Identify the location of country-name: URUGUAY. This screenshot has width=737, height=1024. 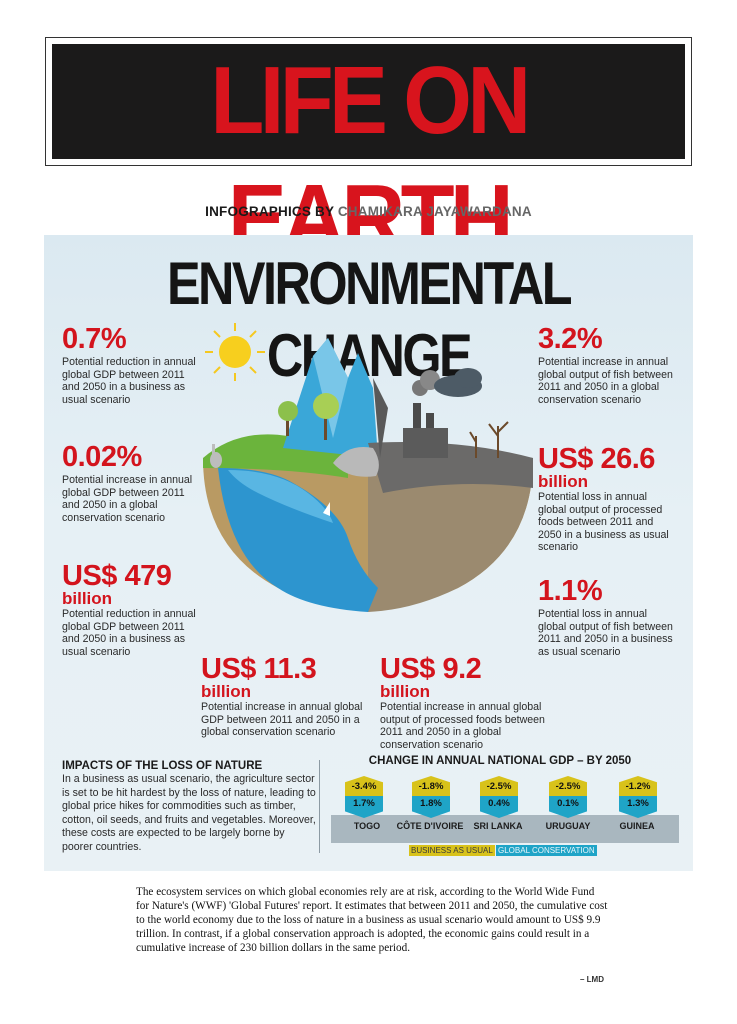
(568, 826).